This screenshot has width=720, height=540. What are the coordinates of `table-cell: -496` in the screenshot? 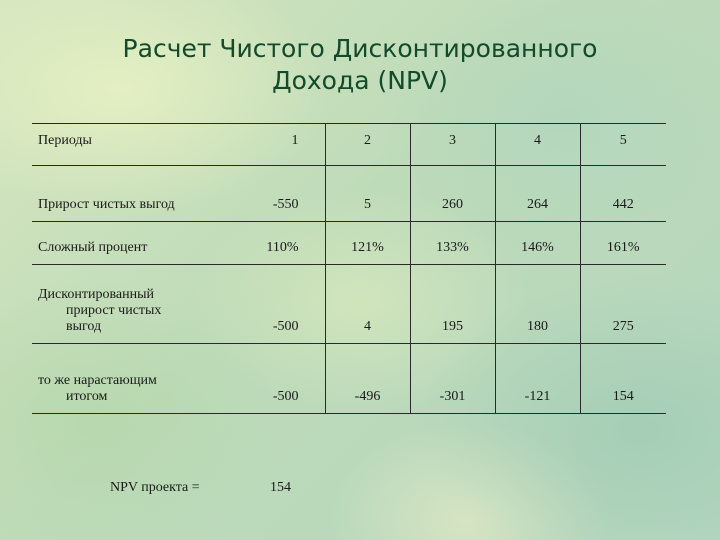 It's located at (367, 378).